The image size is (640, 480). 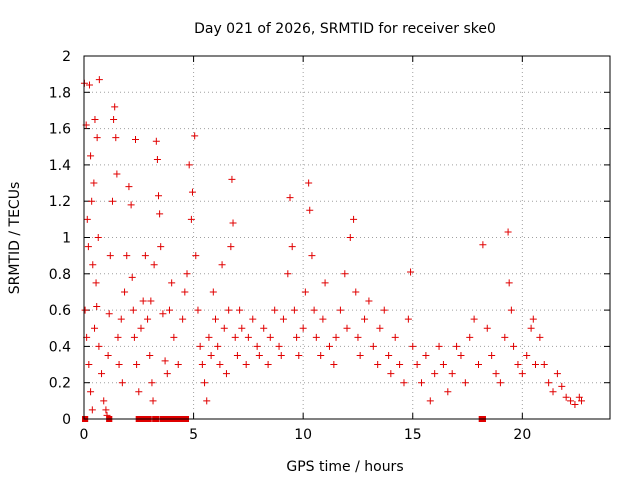 What do you see at coordinates (66, 239) in the screenshot?
I see `y-tick-label: 1` at bounding box center [66, 239].